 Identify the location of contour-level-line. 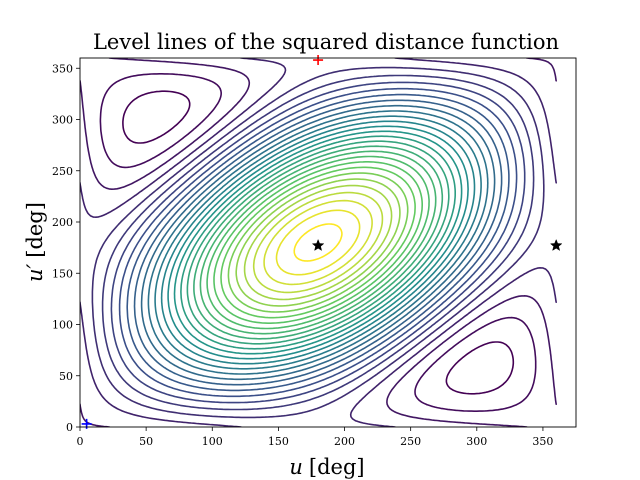
(318, 242).